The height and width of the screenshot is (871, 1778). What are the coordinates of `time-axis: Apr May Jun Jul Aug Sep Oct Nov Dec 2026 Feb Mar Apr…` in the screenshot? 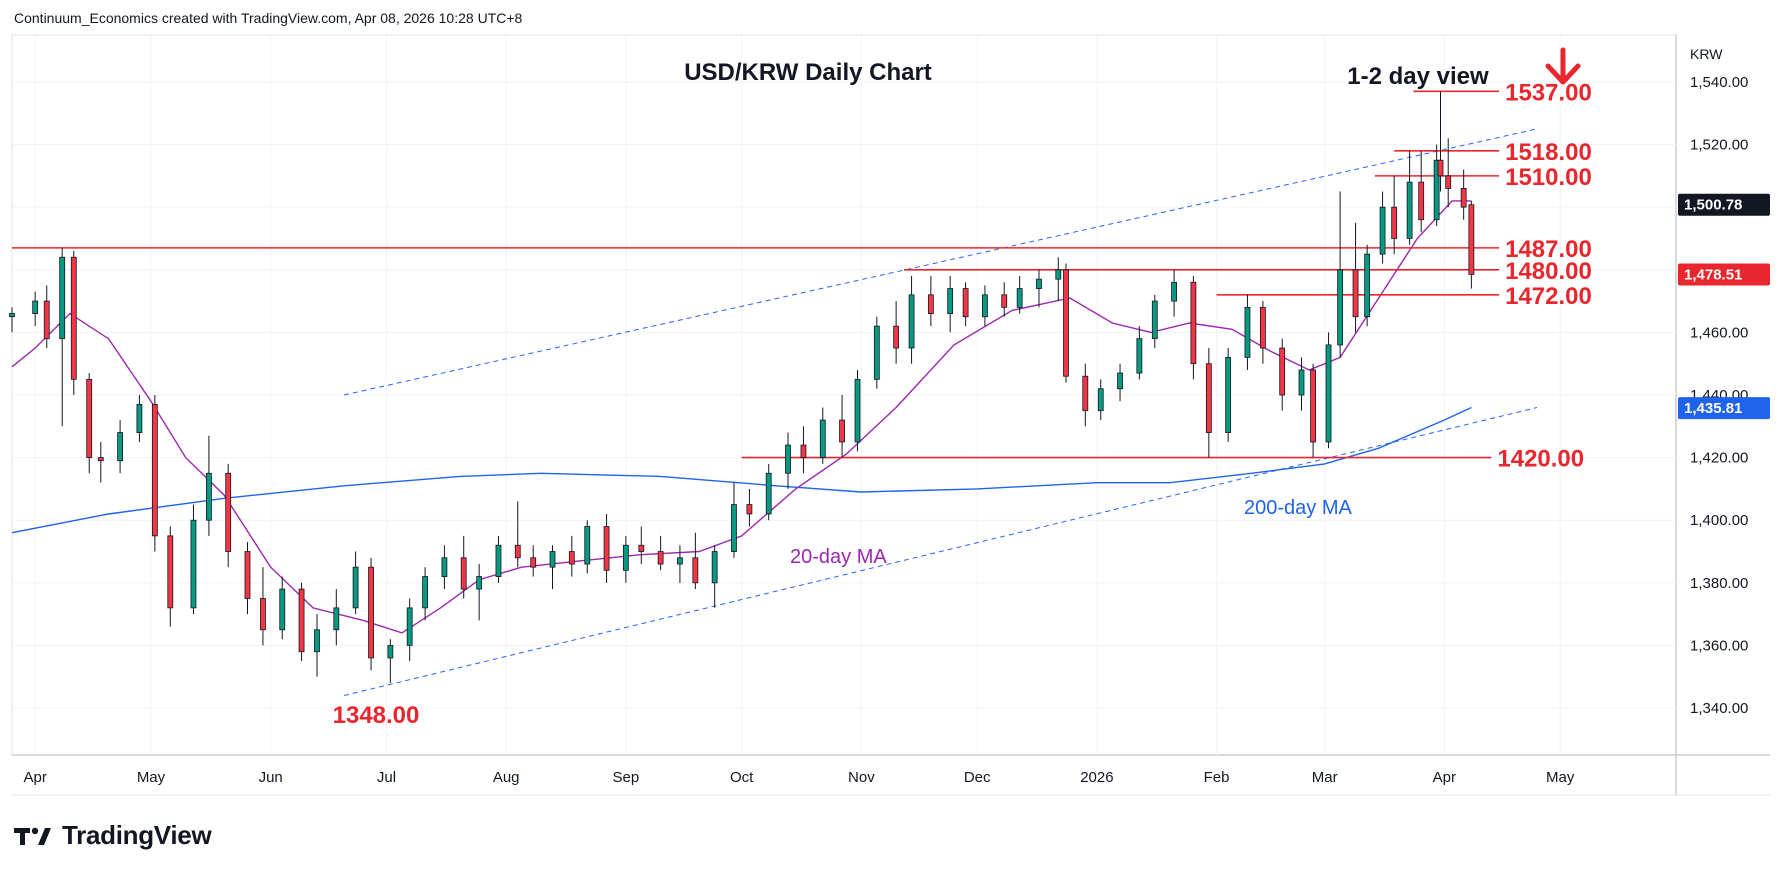 It's located at (798, 777).